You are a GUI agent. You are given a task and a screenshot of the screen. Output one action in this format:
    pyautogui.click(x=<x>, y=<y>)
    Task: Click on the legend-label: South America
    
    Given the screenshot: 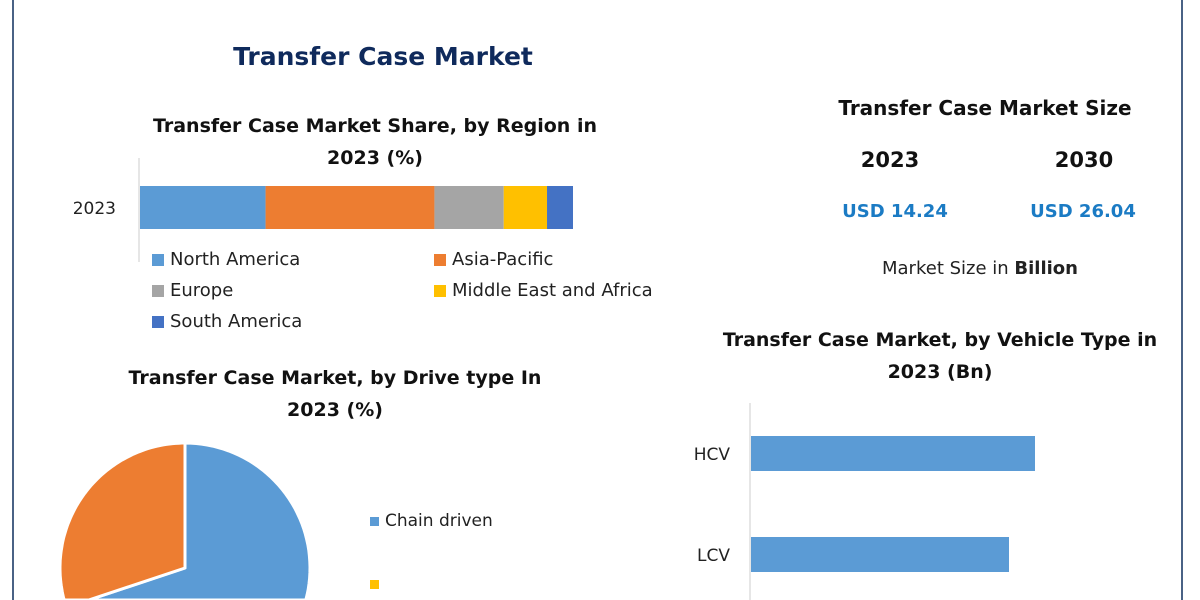 What is the action you would take?
    pyautogui.click(x=236, y=321)
    